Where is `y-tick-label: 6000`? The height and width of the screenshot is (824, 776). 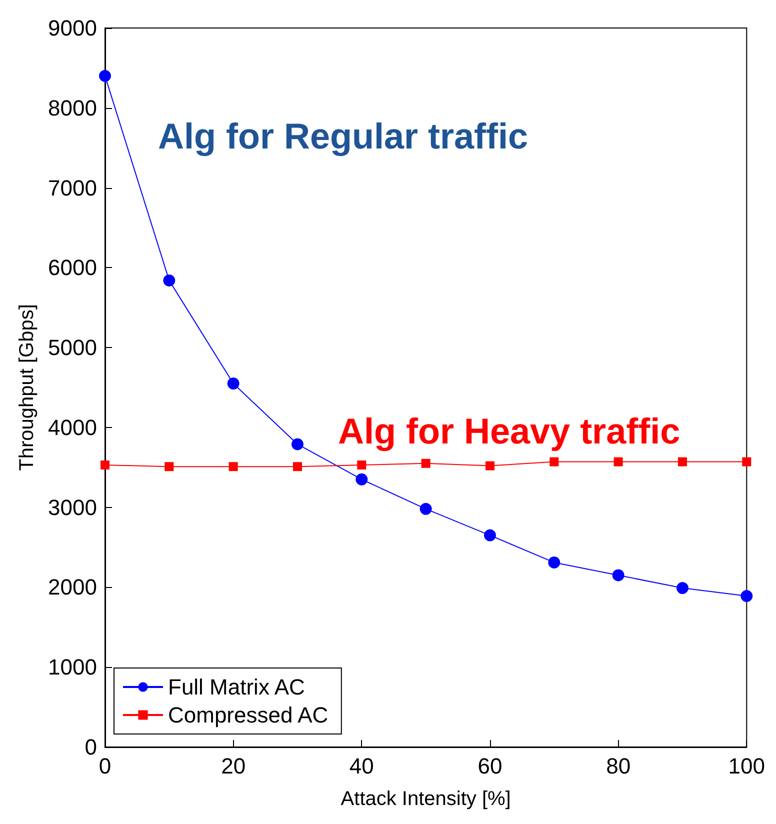 y-tick-label: 6000 is located at coordinates (72, 267).